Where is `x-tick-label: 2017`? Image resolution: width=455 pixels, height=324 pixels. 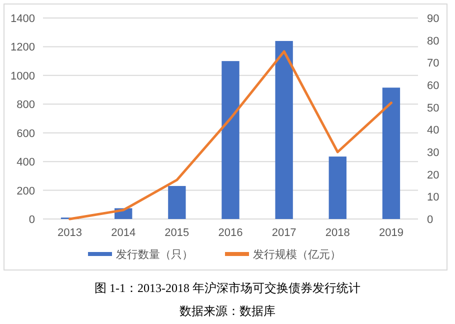 x-tick-label: 2017 is located at coordinates (284, 233).